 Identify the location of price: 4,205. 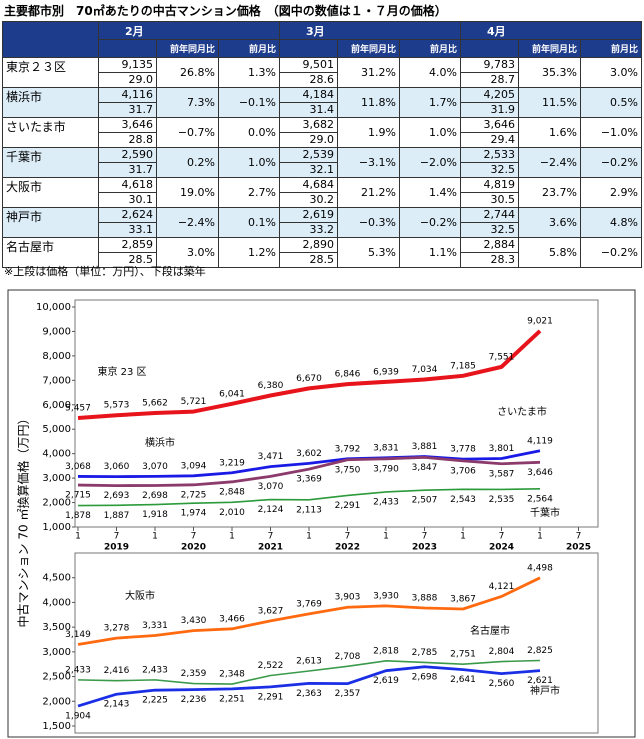
(499, 94).